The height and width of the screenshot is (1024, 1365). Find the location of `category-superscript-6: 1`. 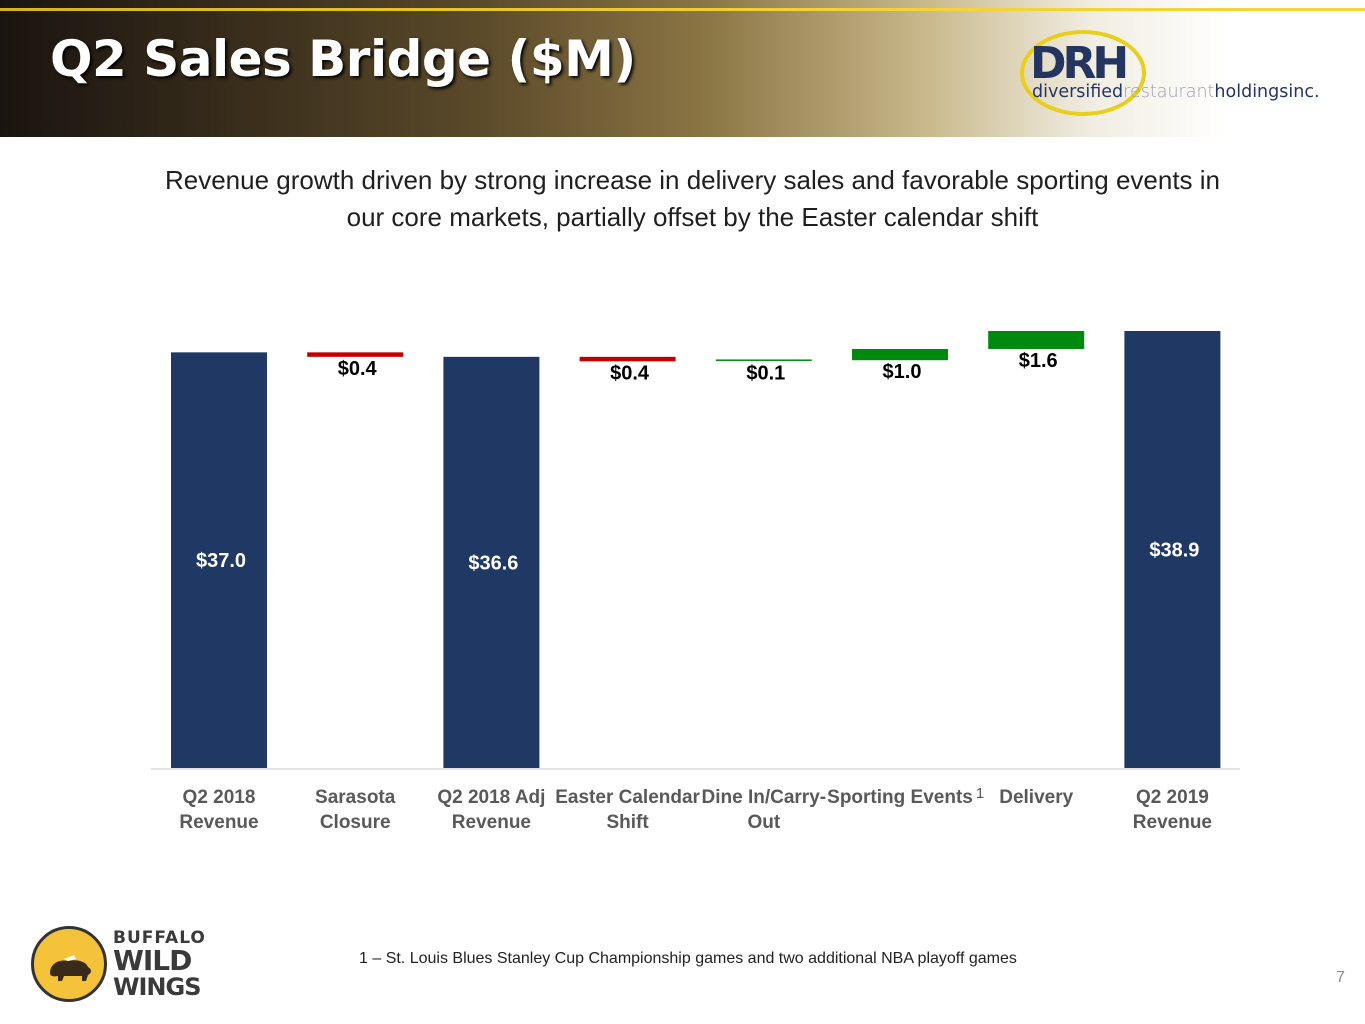

category-superscript-6: 1 is located at coordinates (980, 793).